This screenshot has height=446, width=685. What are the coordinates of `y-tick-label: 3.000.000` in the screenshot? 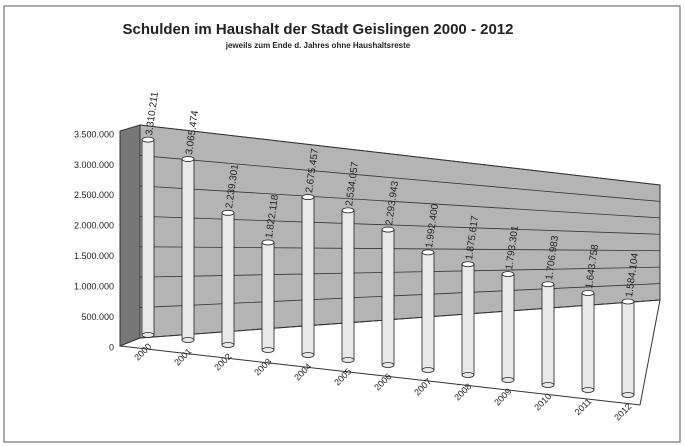 It's located at (94, 165).